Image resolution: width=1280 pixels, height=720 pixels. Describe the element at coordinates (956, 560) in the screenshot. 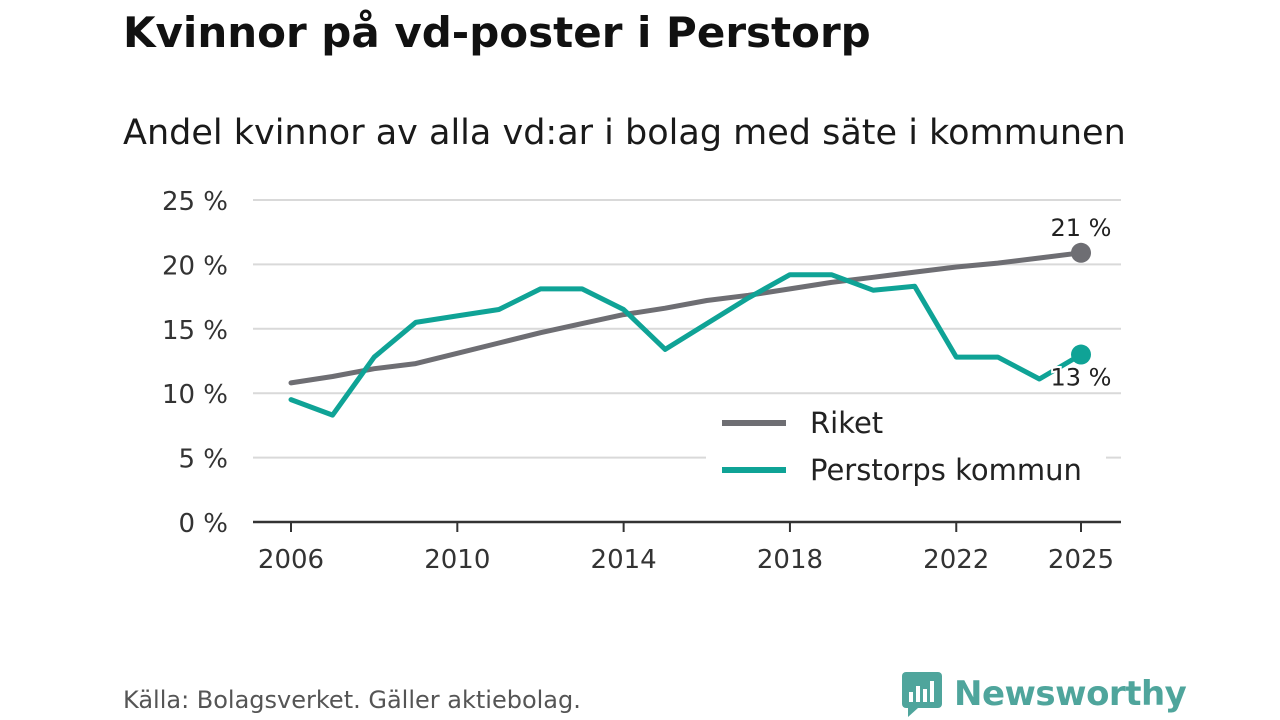

I see `x-tick-label-2022: 2022` at that location.